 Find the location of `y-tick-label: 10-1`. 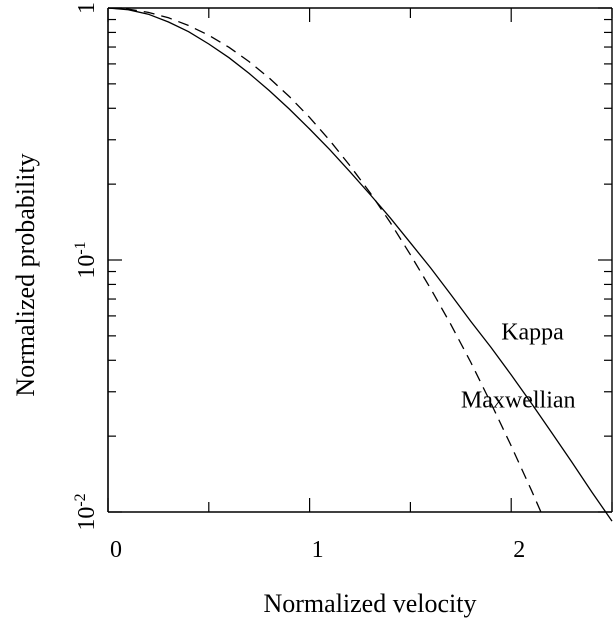

y-tick-label: 10-1 is located at coordinates (86, 259).